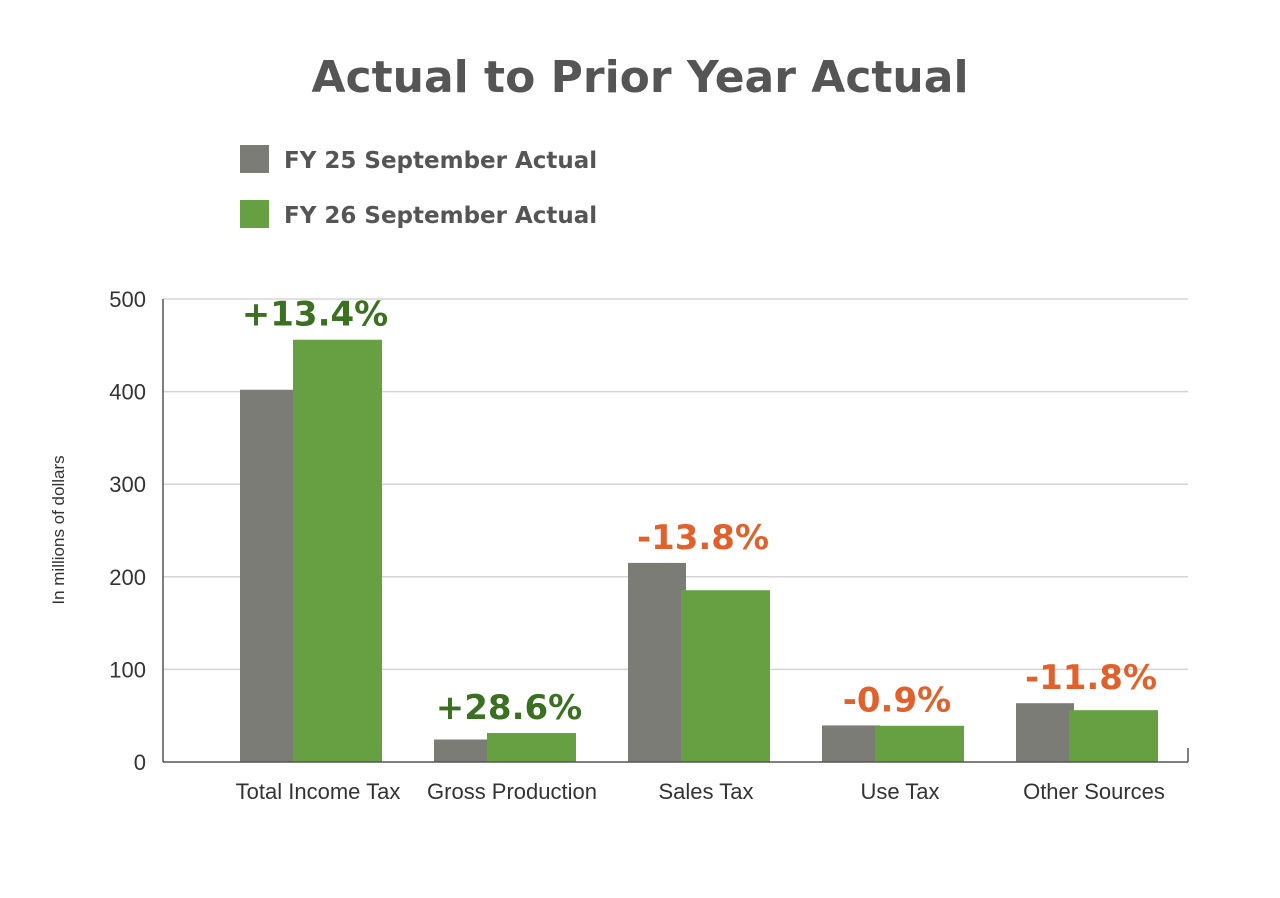 The width and height of the screenshot is (1280, 898). I want to click on x-tick-label: Other Sources, so click(1094, 791).